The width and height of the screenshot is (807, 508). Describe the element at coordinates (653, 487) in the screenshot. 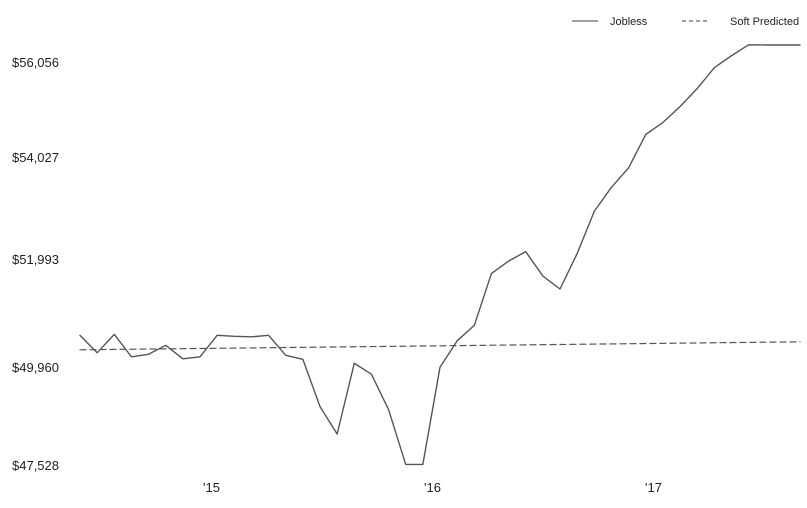

I see `x-tick-label: '17` at that location.